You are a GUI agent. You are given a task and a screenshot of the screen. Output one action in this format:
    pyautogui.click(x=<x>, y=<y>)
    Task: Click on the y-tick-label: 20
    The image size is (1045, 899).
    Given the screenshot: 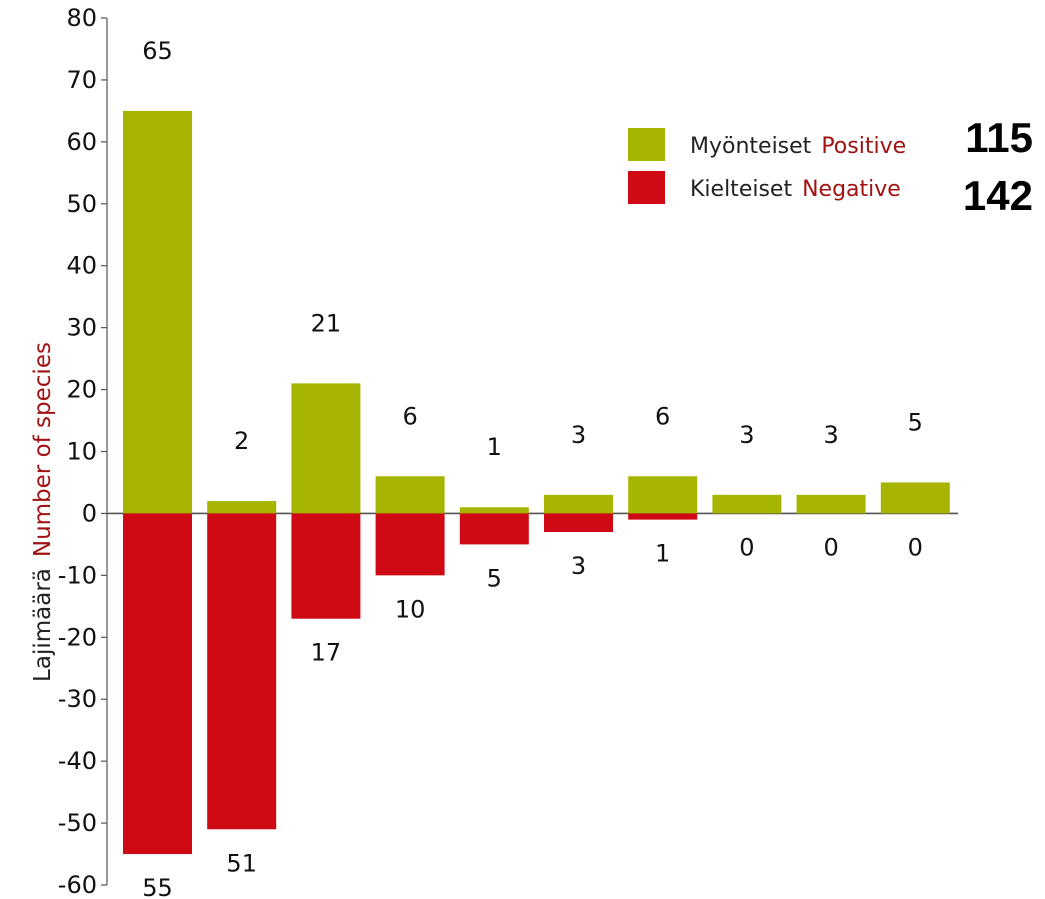 What is the action you would take?
    pyautogui.click(x=81, y=390)
    